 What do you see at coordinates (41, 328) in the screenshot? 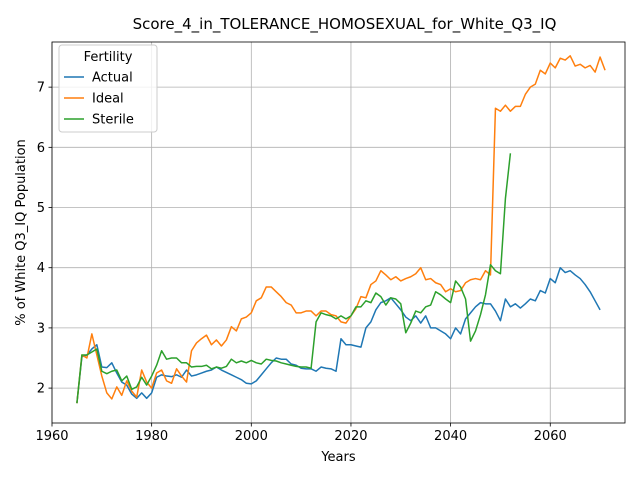
I see `y-tick-label: 3` at bounding box center [41, 328].